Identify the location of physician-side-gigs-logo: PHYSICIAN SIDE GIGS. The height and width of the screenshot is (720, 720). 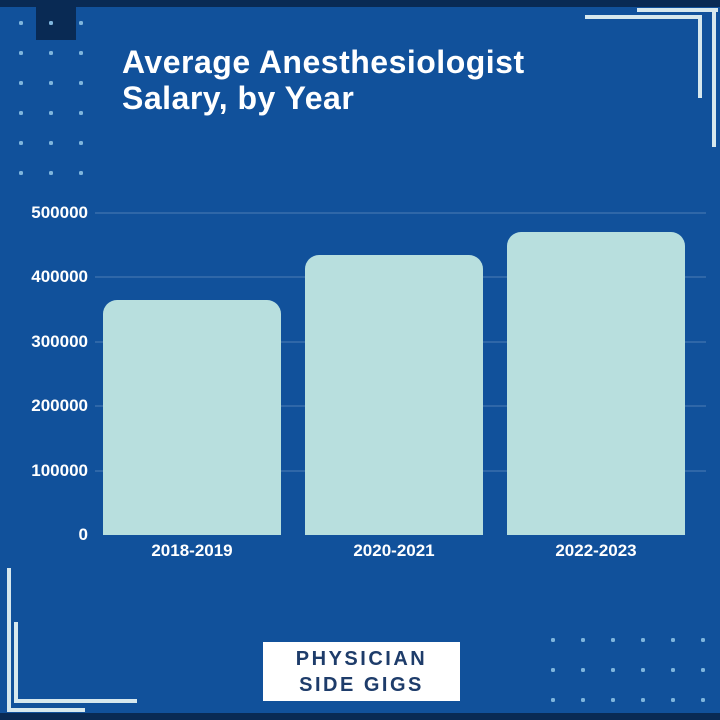
(361, 671).